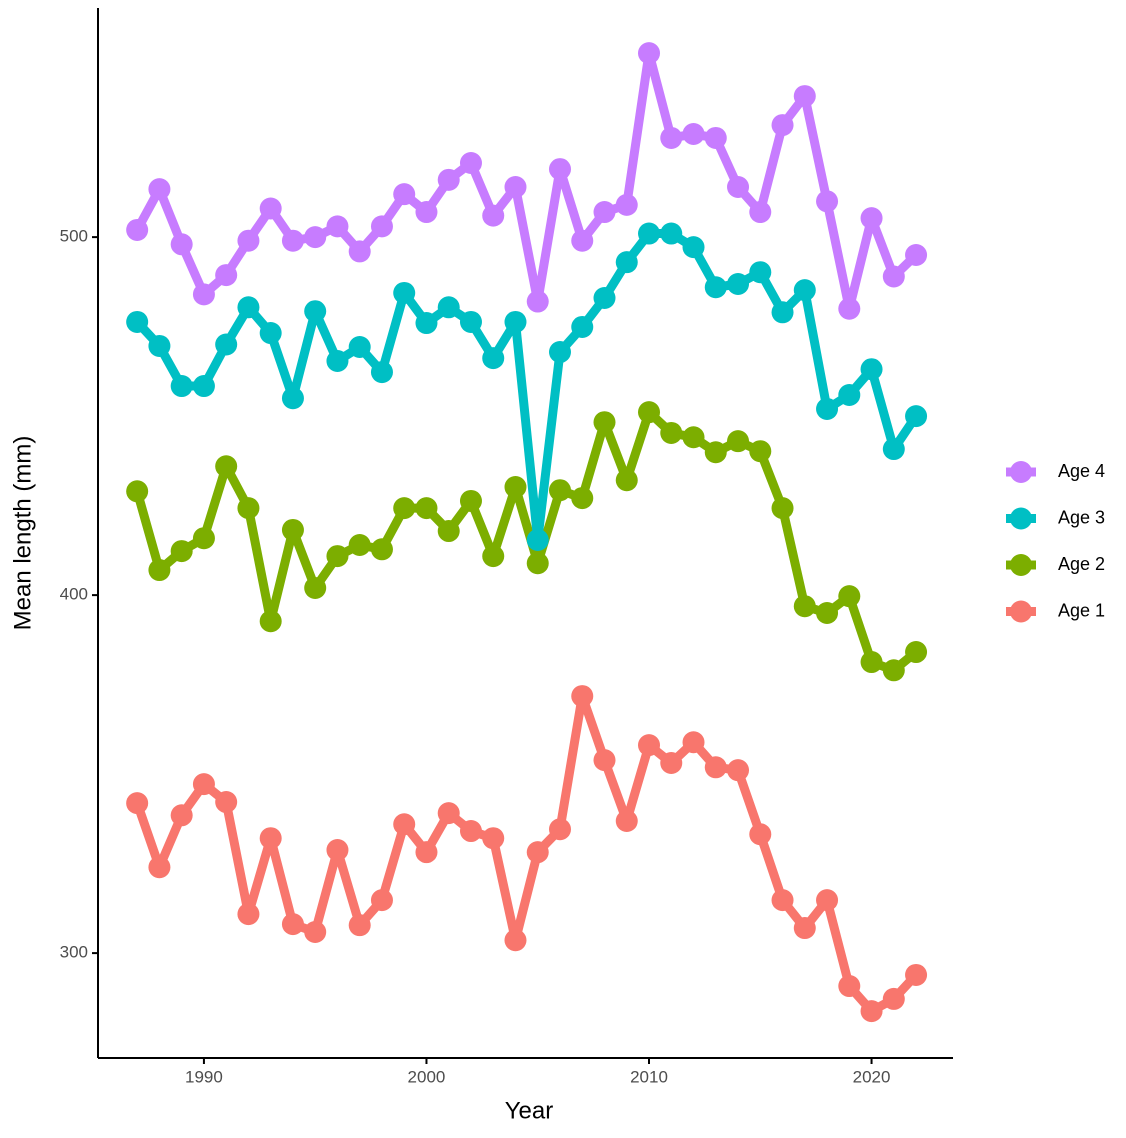 The height and width of the screenshot is (1138, 1126). I want to click on legend-label: Age 2, so click(1081, 564).